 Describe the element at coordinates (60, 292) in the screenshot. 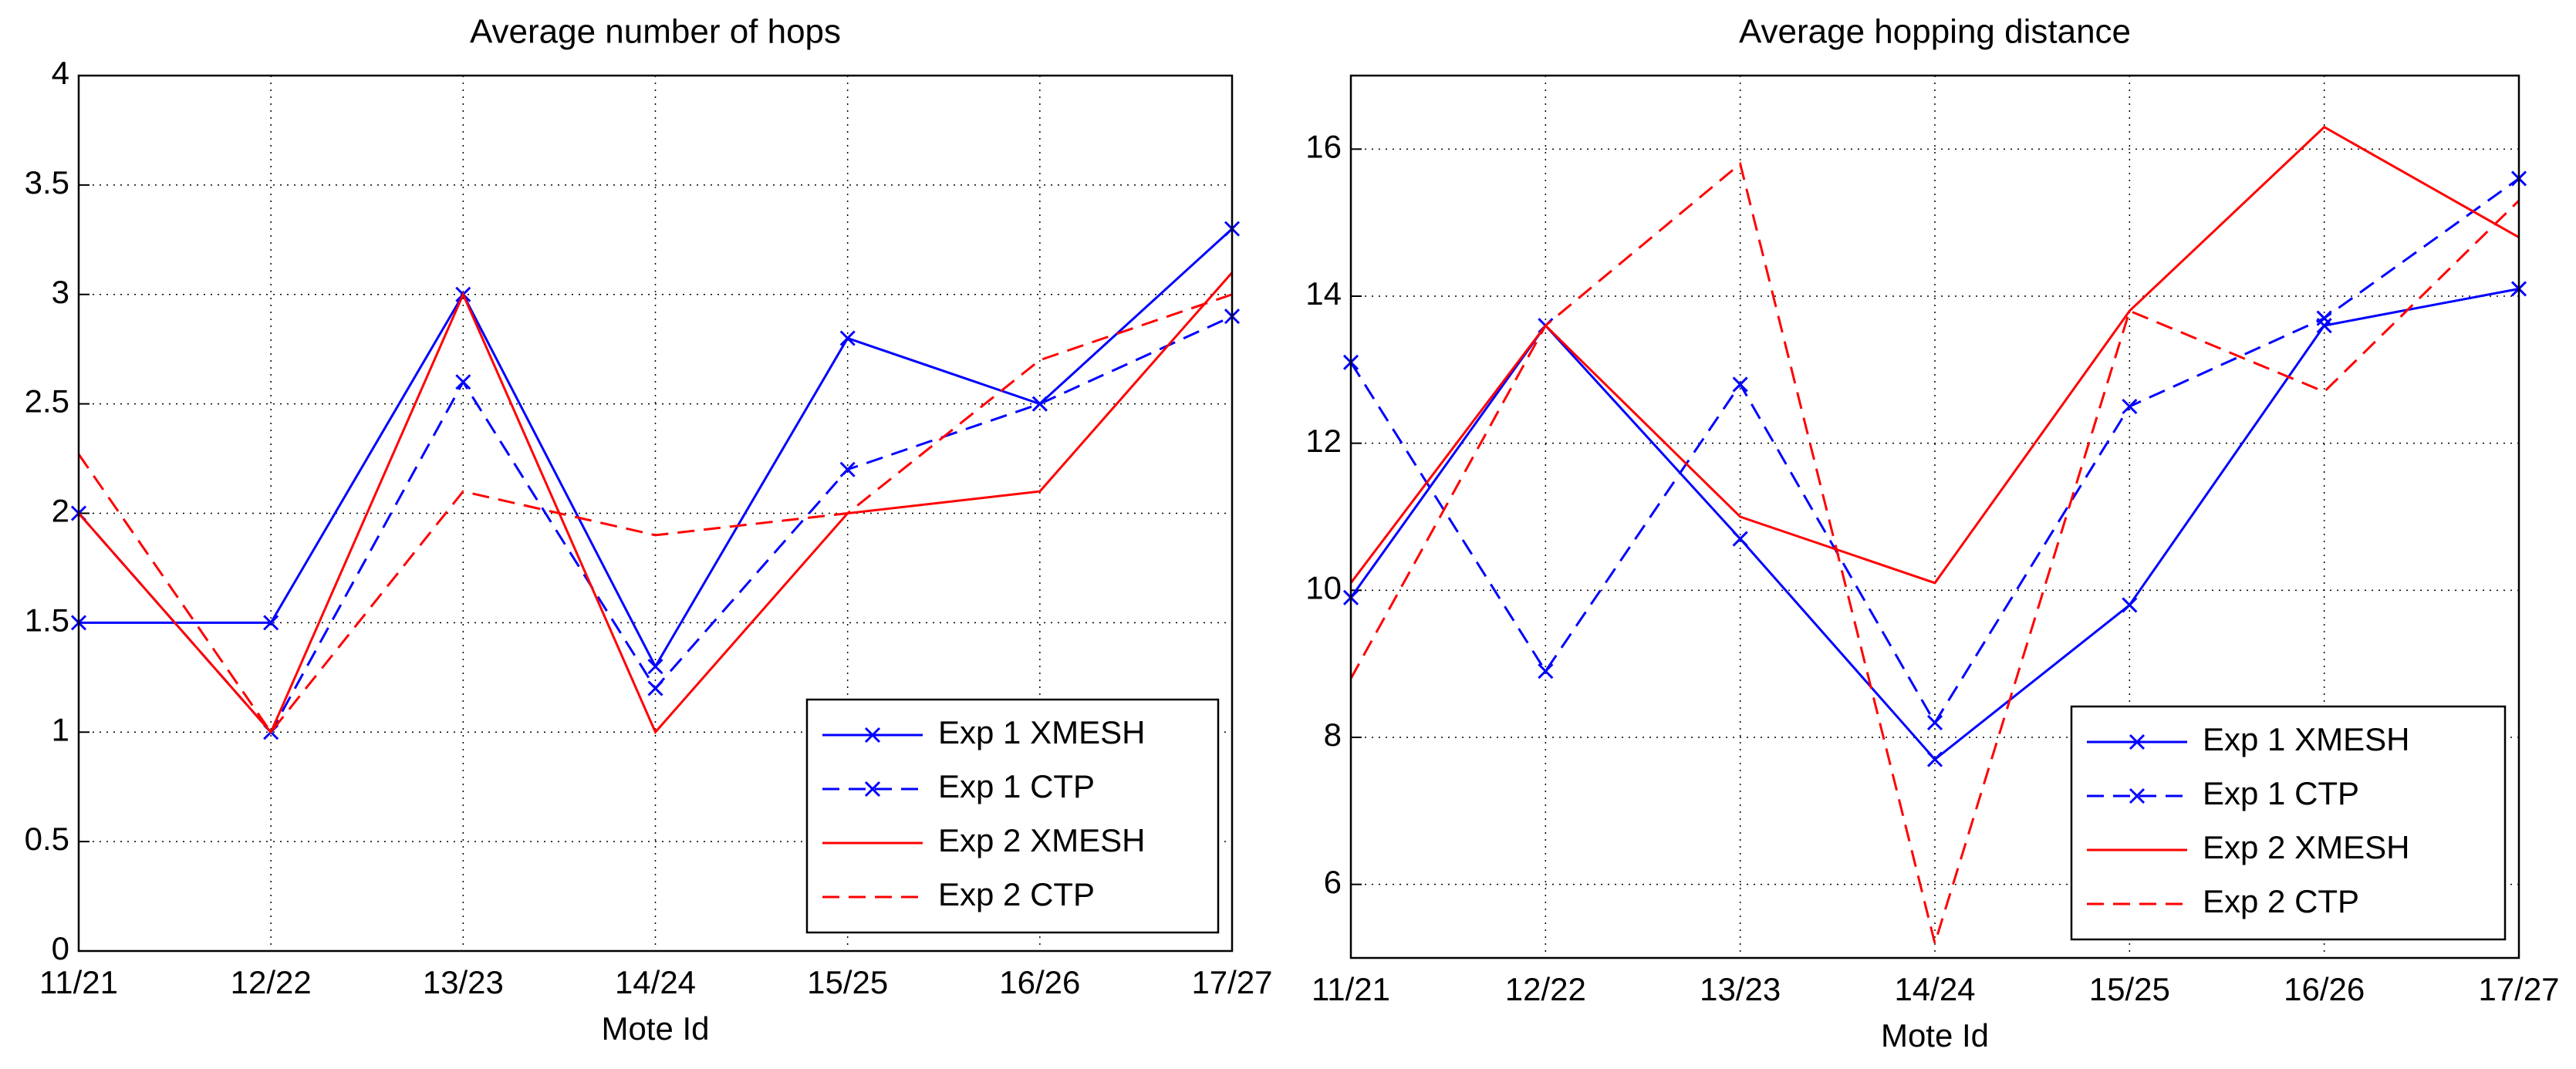

I see `y-tick-label: 3` at that location.